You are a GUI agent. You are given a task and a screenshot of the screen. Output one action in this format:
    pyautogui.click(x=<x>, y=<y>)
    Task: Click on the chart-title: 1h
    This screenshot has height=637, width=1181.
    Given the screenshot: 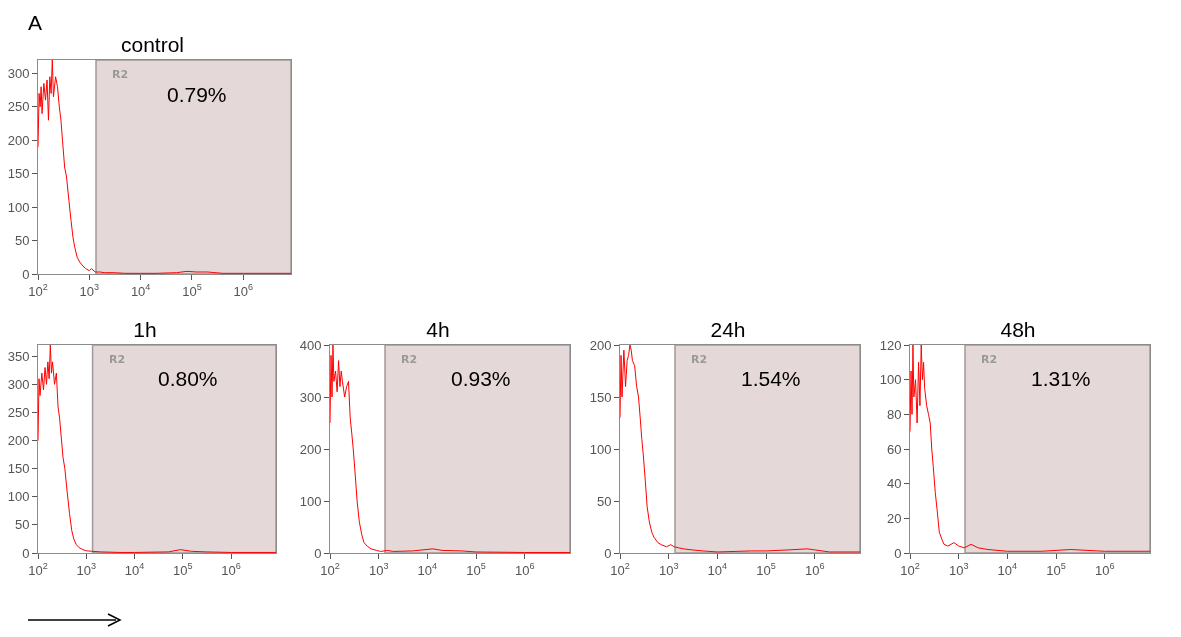 What is the action you would take?
    pyautogui.click(x=145, y=329)
    